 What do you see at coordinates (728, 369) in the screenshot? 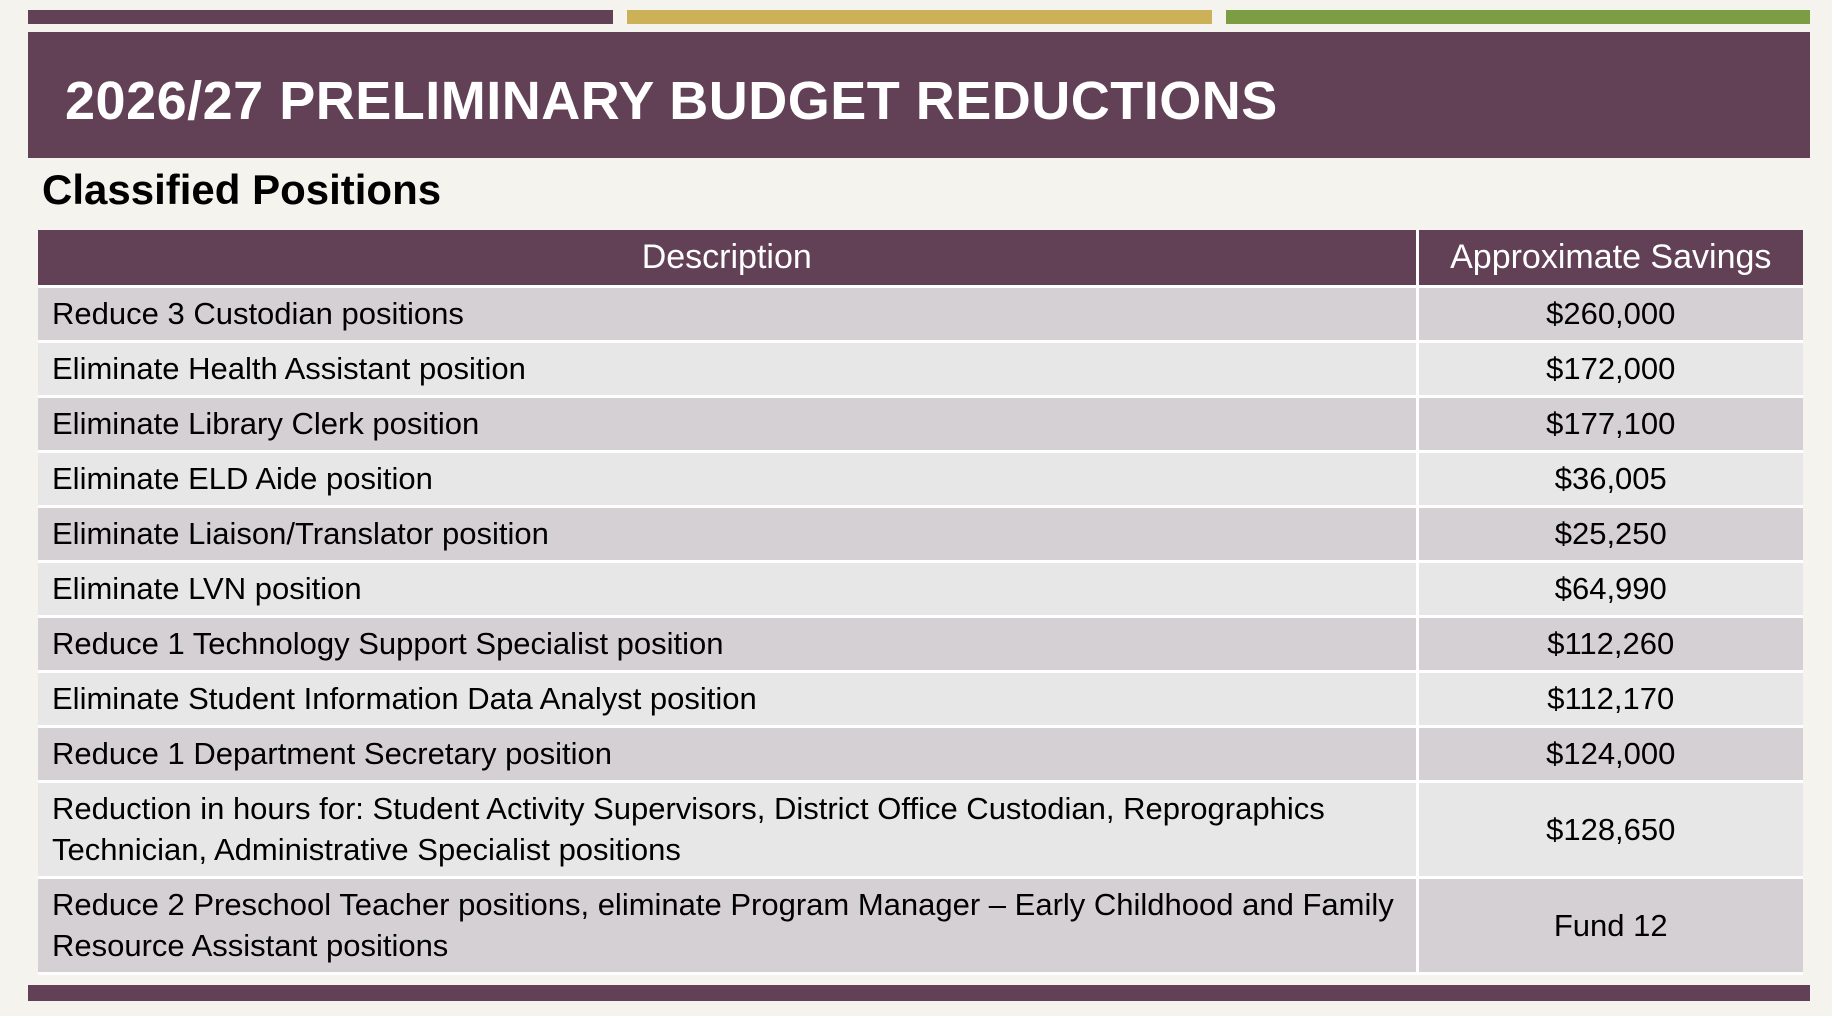
I see `row-description: Eliminate Health Assistant position` at bounding box center [728, 369].